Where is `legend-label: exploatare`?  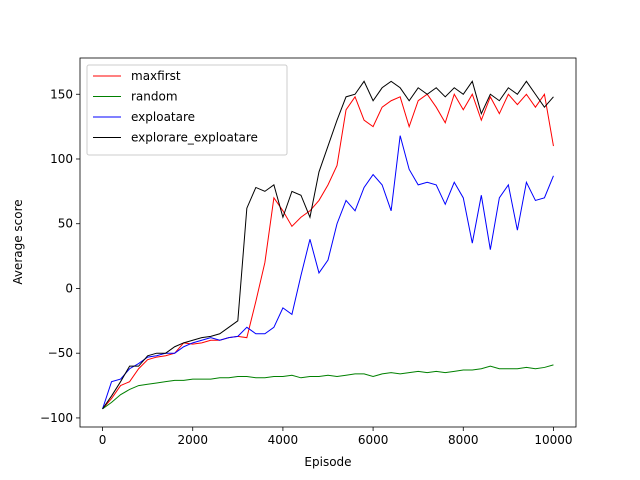 legend-label: exploatare is located at coordinates (163, 117).